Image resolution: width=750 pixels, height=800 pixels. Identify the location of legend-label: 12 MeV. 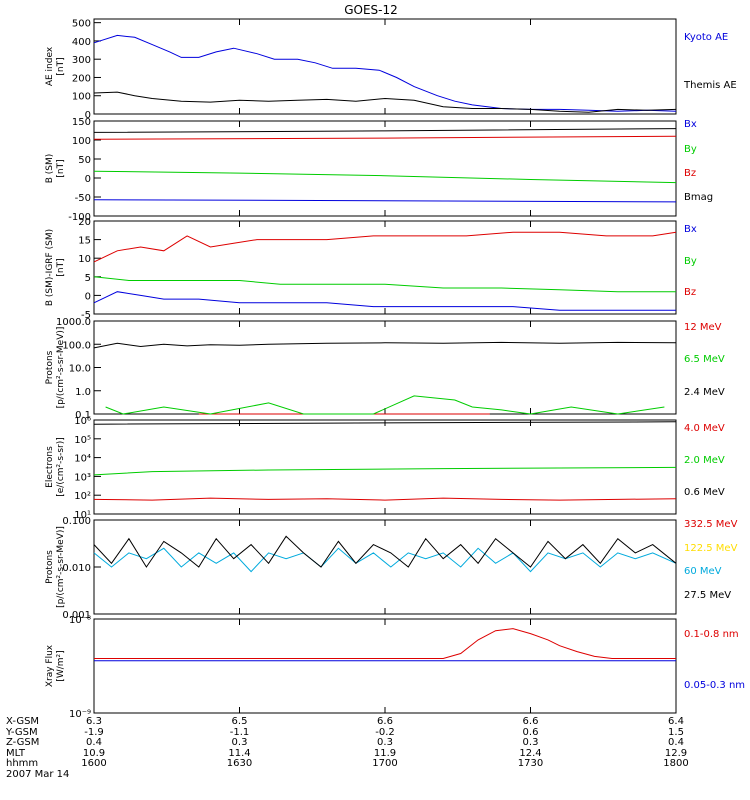
(703, 327).